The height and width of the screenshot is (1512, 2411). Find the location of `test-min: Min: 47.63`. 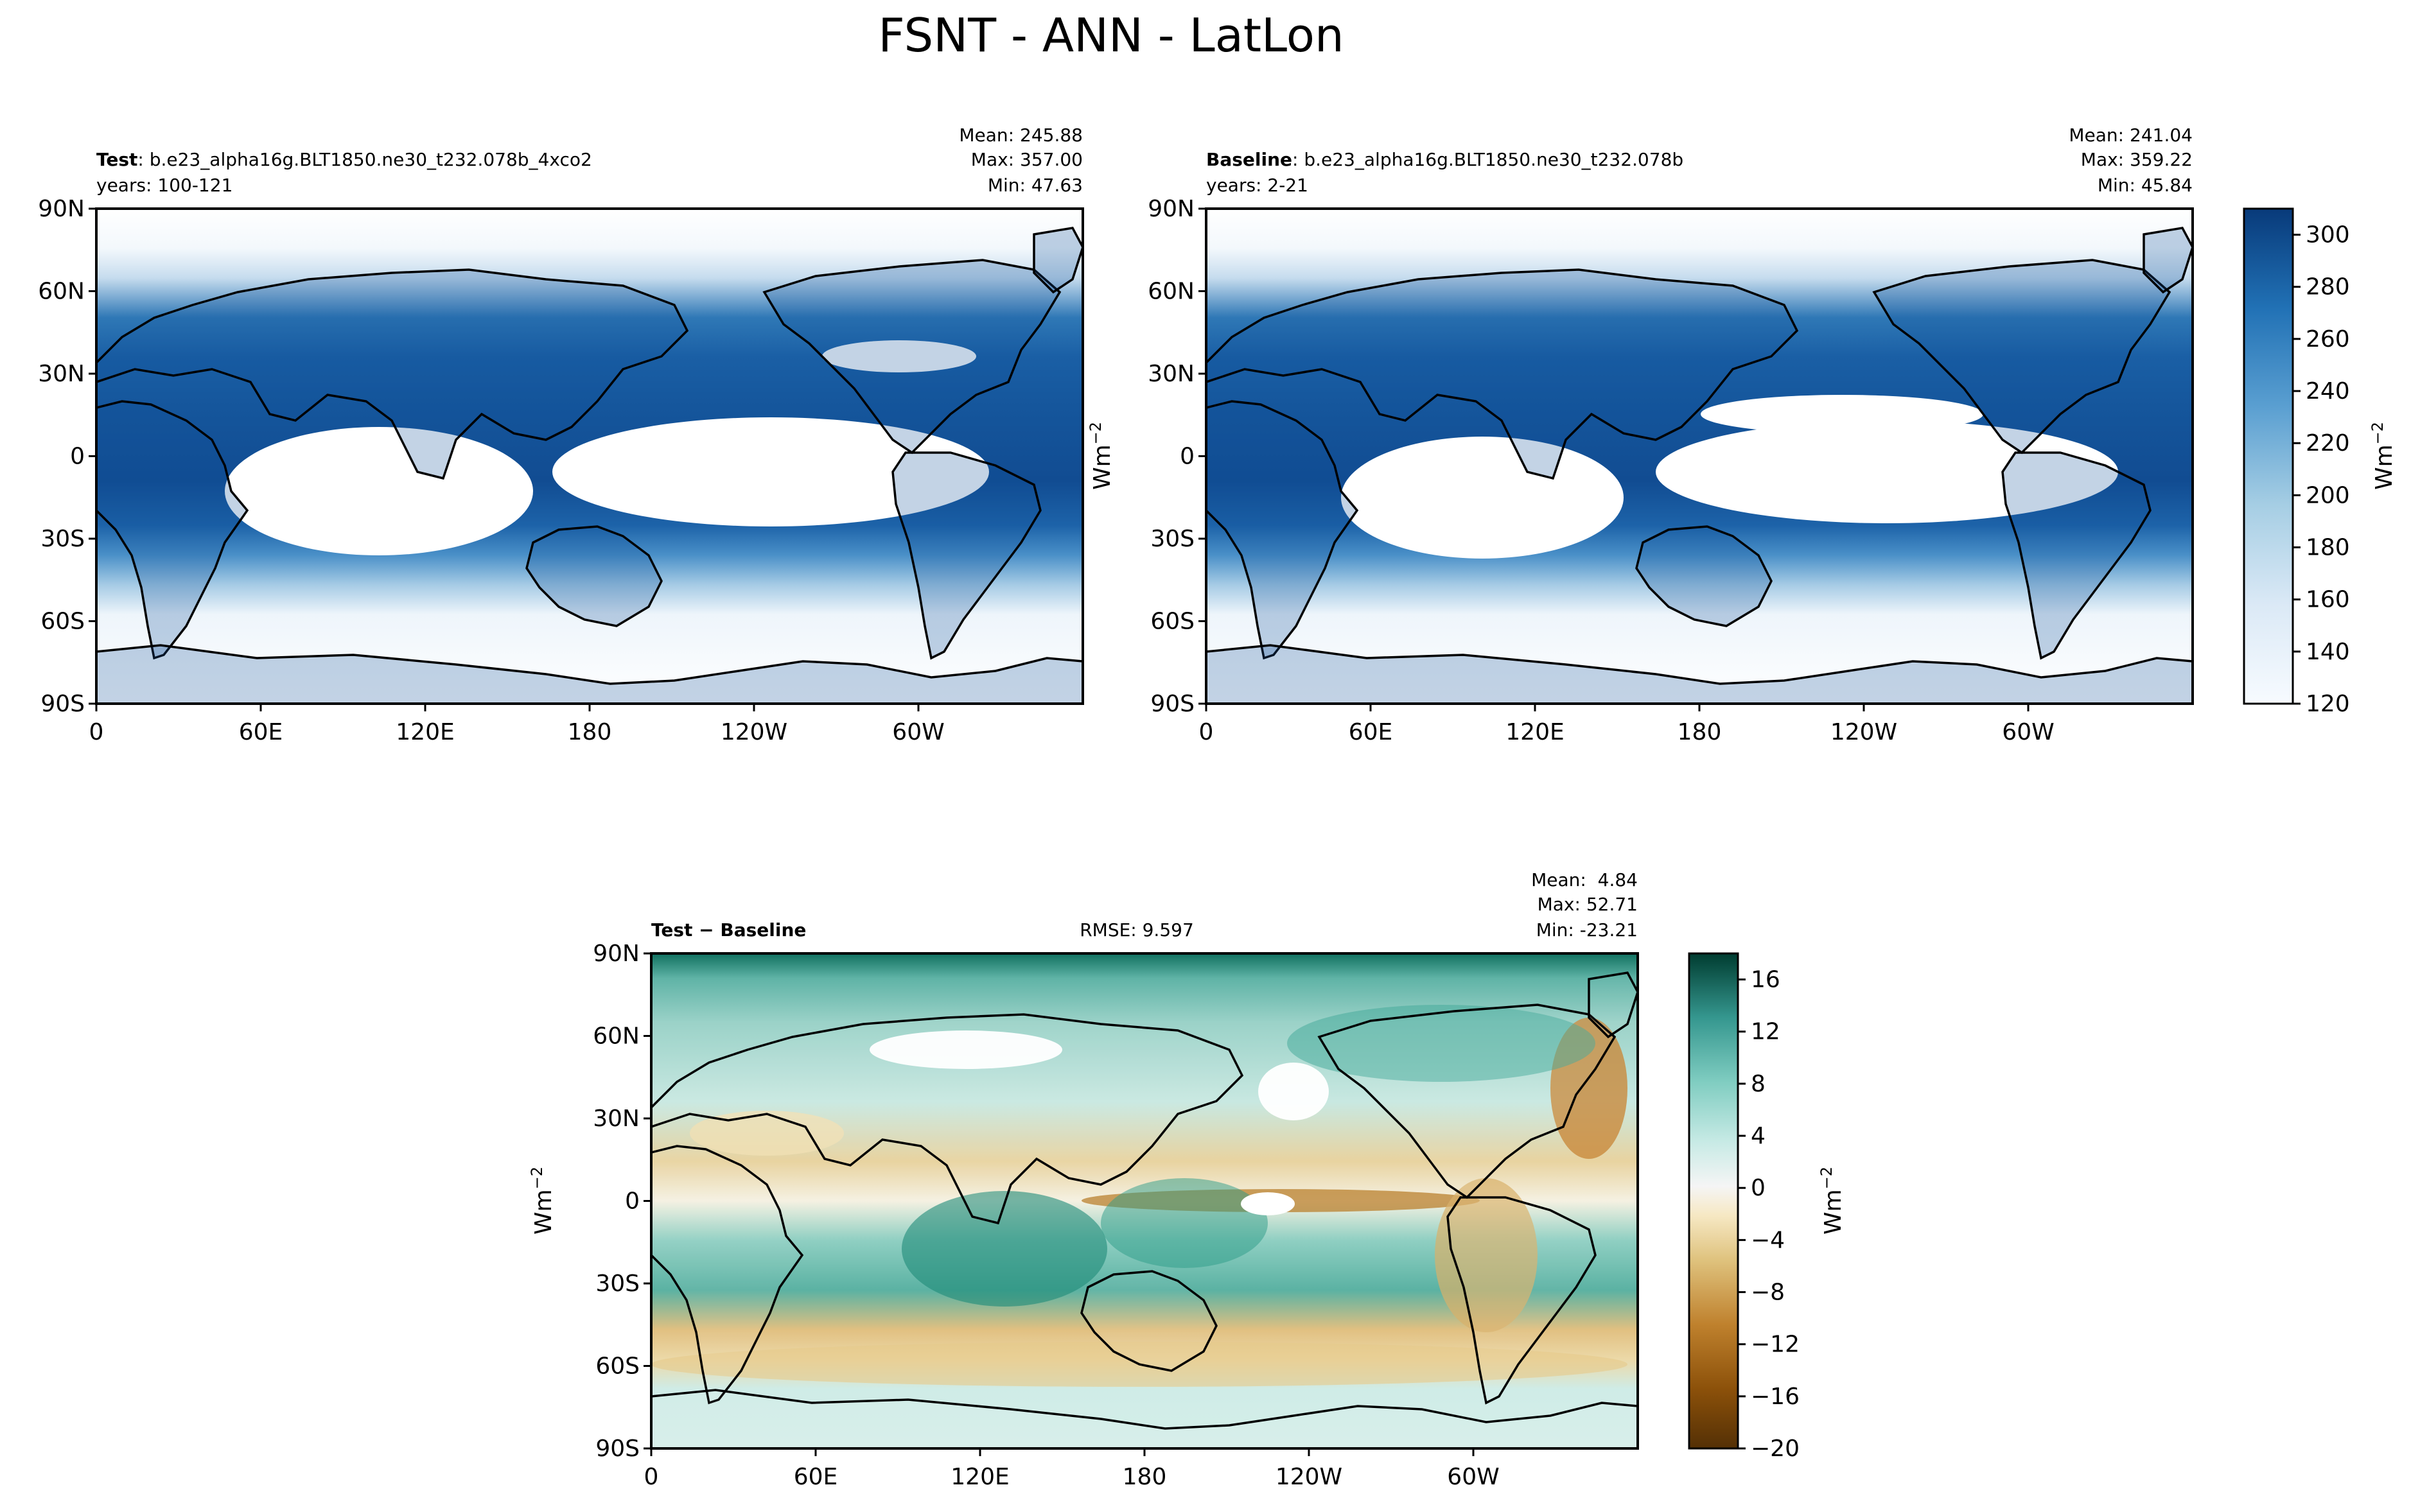

test-min: Min: 47.63 is located at coordinates (1035, 185).